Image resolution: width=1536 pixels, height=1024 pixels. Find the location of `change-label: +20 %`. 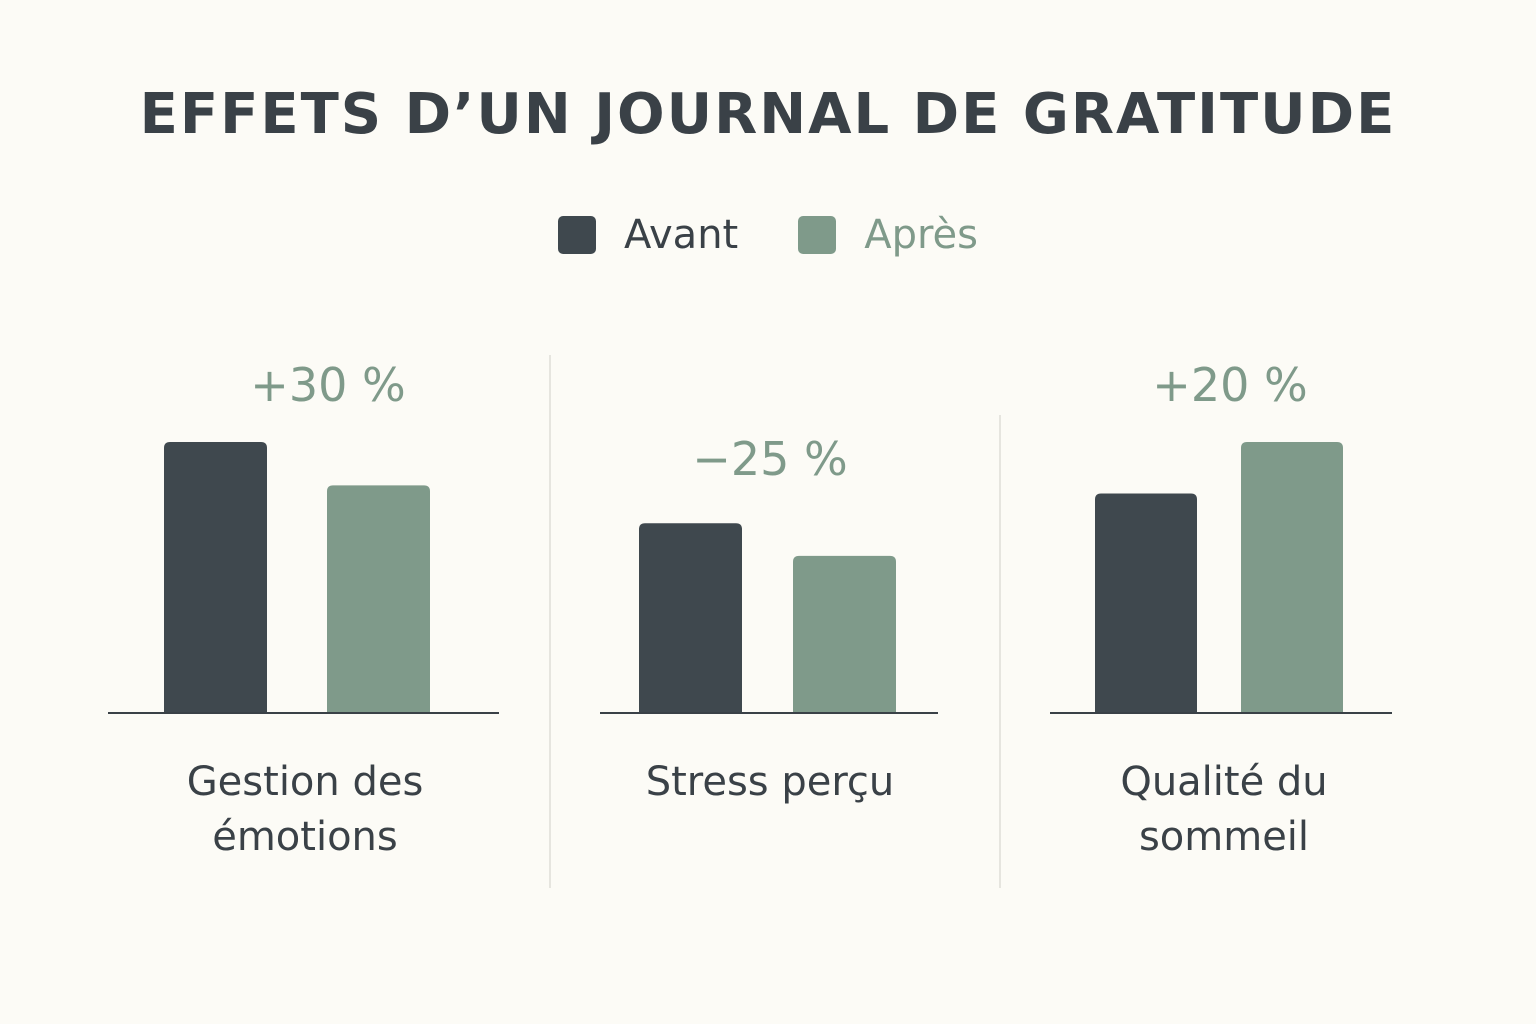

change-label: +20 % is located at coordinates (1230, 385).